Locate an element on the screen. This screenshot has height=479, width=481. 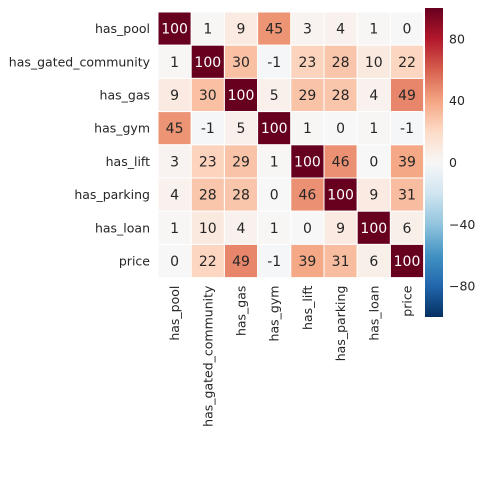
heatmap-cell-price-has_lift is located at coordinates (307, 261).